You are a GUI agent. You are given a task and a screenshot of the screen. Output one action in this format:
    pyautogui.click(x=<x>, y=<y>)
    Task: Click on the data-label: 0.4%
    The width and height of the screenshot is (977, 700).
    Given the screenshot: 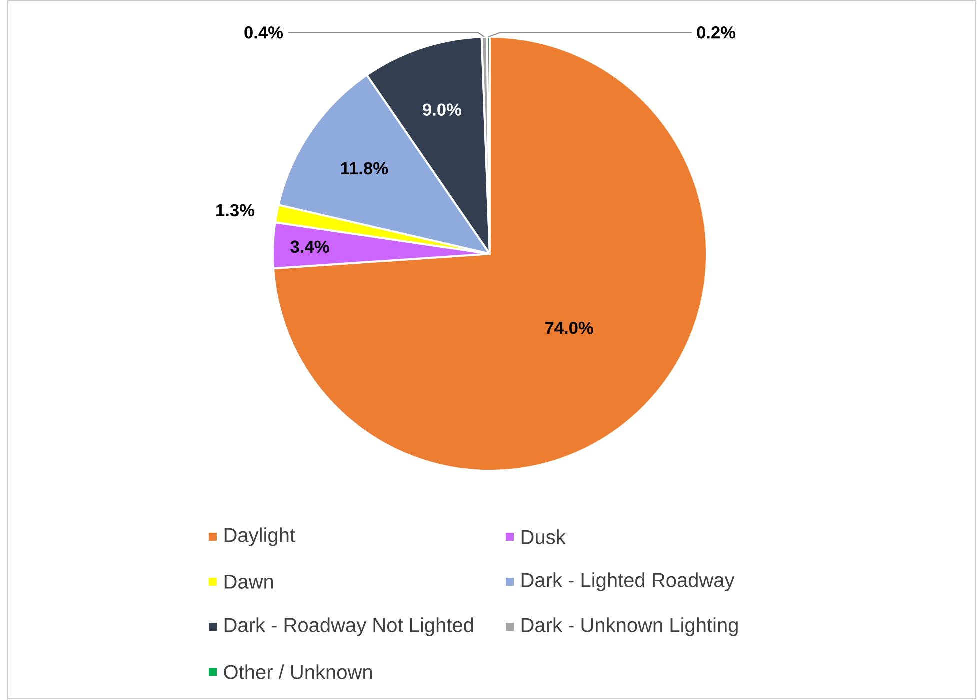 What is the action you would take?
    pyautogui.click(x=264, y=32)
    